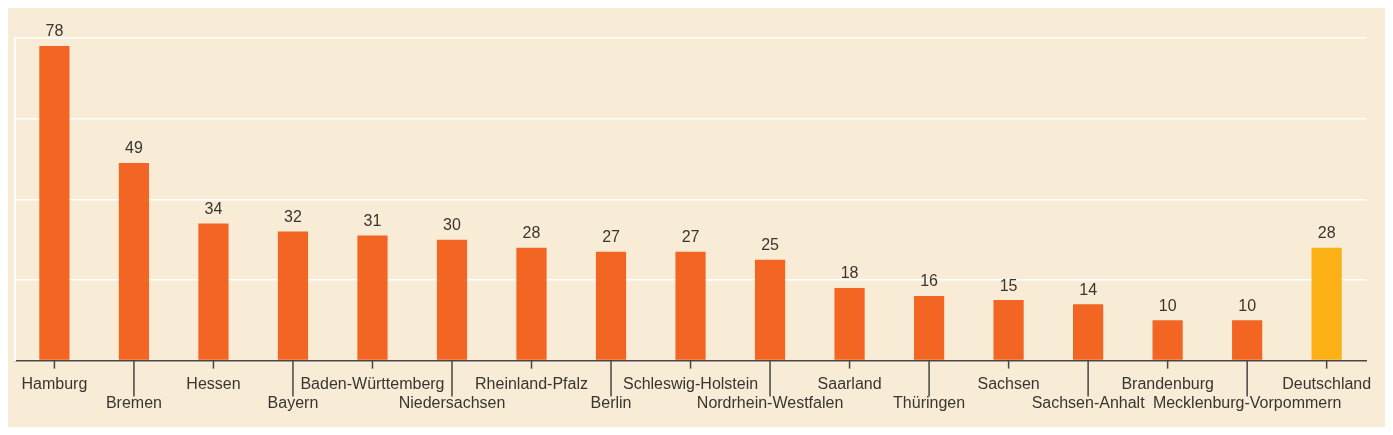 Image resolution: width=1393 pixels, height=435 pixels. I want to click on x-tick-label: Baden-Württemberg, so click(372, 383).